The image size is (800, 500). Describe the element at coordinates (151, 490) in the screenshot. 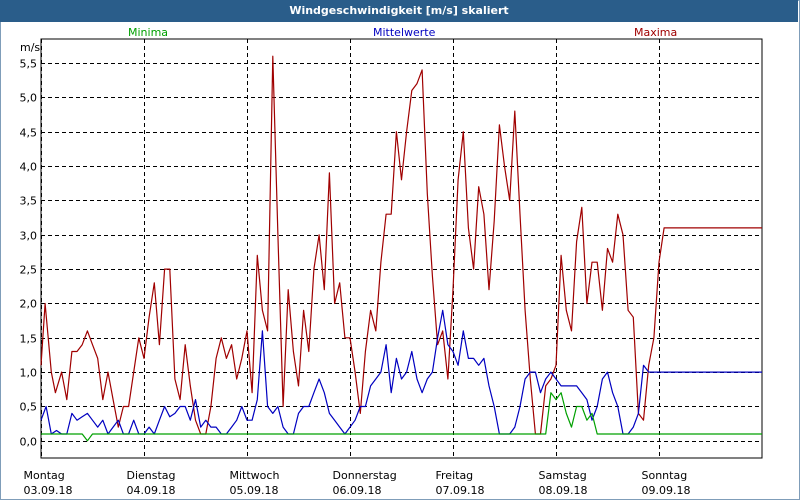

I see `x-tick-date: 04.09.18` at that location.